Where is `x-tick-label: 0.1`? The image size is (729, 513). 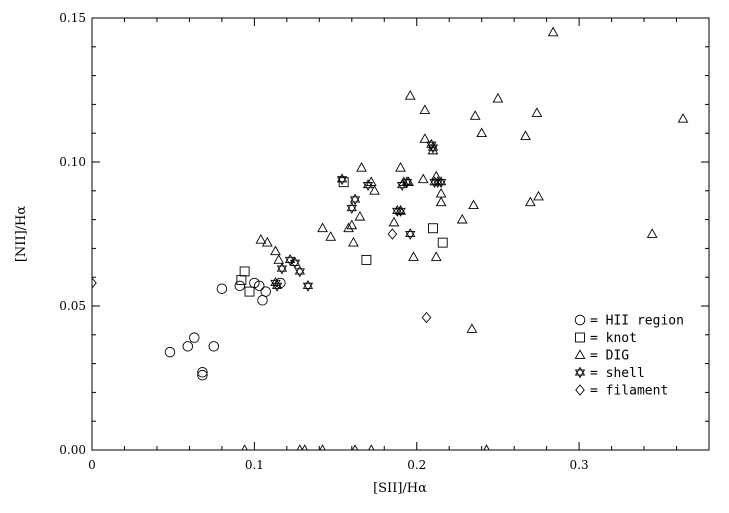 x-tick-label: 0.1 is located at coordinates (254, 465).